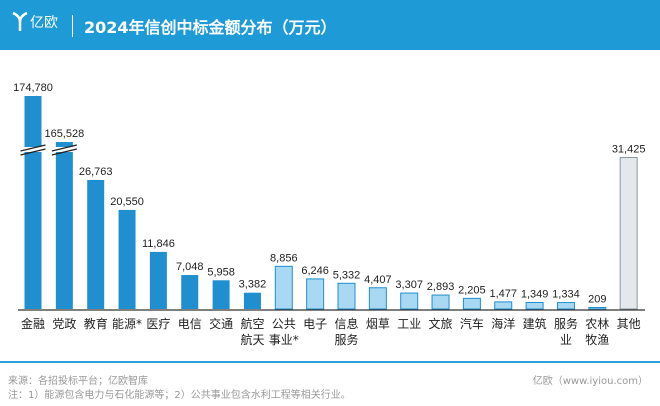  What do you see at coordinates (629, 324) in the screenshot?
I see `category-label: 其他` at bounding box center [629, 324].